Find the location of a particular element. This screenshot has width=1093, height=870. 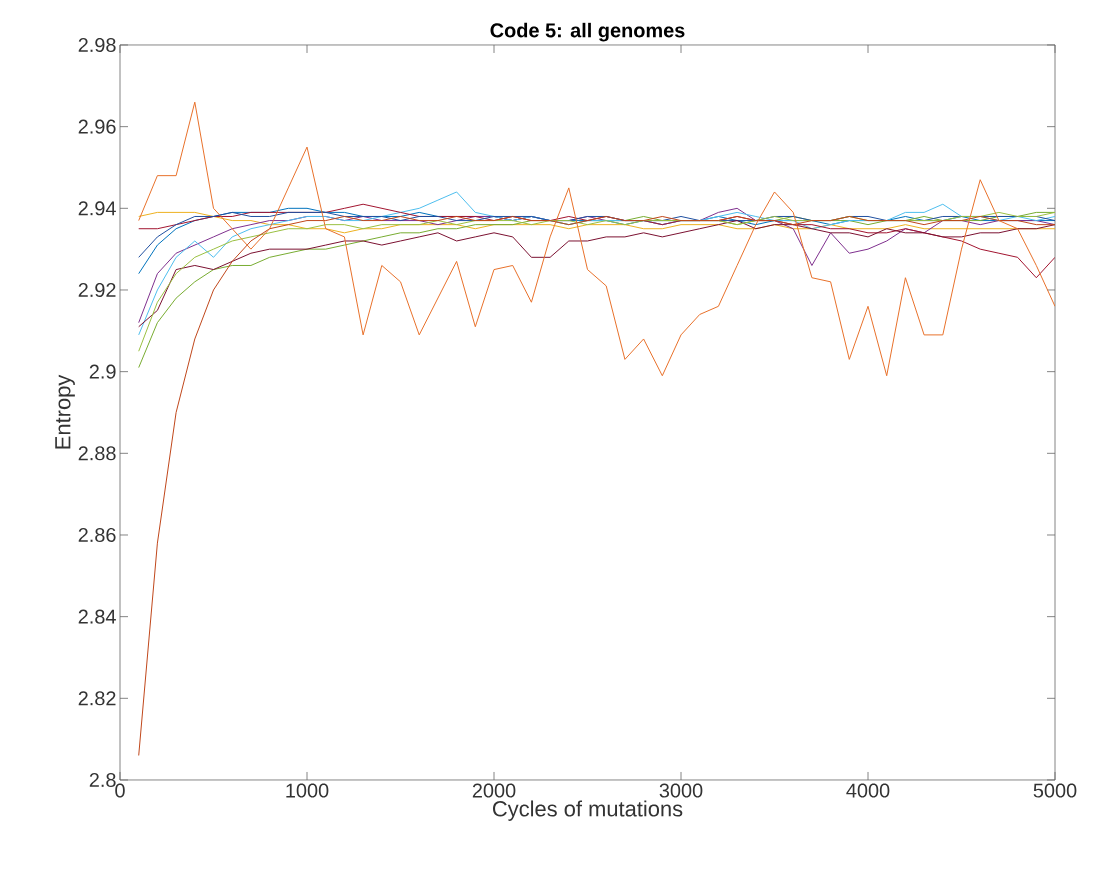

x-tick-label: 5000 is located at coordinates (1055, 790).